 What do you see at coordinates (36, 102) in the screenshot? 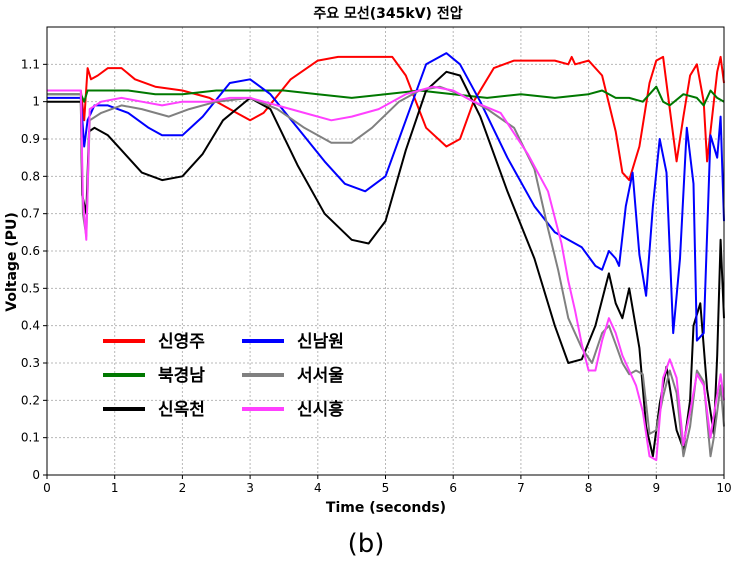
I see `y-tick-label: 1` at bounding box center [36, 102].